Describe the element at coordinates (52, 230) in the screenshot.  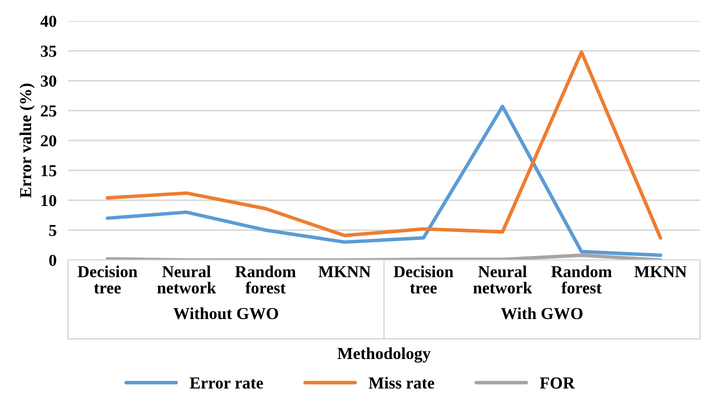
I see `y-tick-label: 5` at that location.